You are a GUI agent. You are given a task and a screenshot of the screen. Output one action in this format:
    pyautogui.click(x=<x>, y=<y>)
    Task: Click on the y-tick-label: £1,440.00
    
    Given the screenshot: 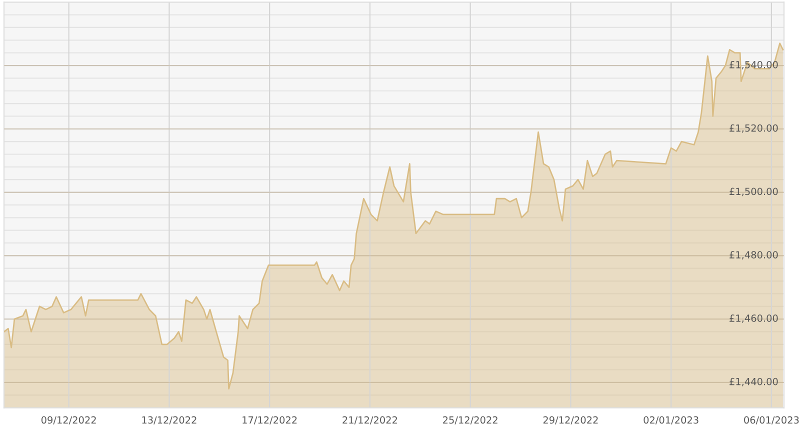 What is the action you would take?
    pyautogui.click(x=754, y=382)
    